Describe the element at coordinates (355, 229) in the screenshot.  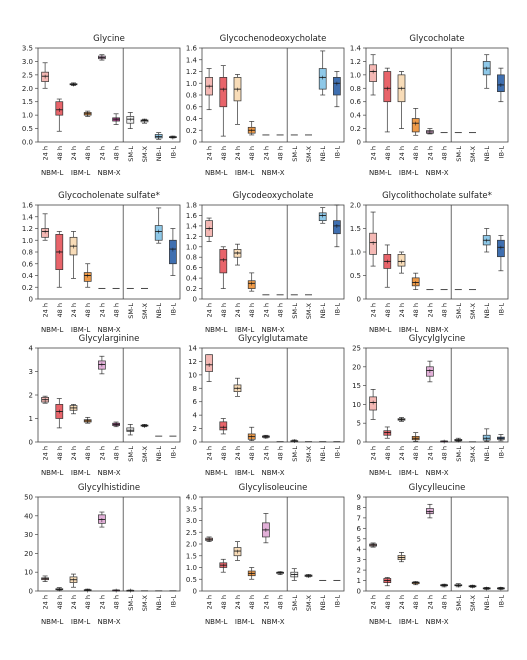
I see `y-tick-label: 1.5` at that location.